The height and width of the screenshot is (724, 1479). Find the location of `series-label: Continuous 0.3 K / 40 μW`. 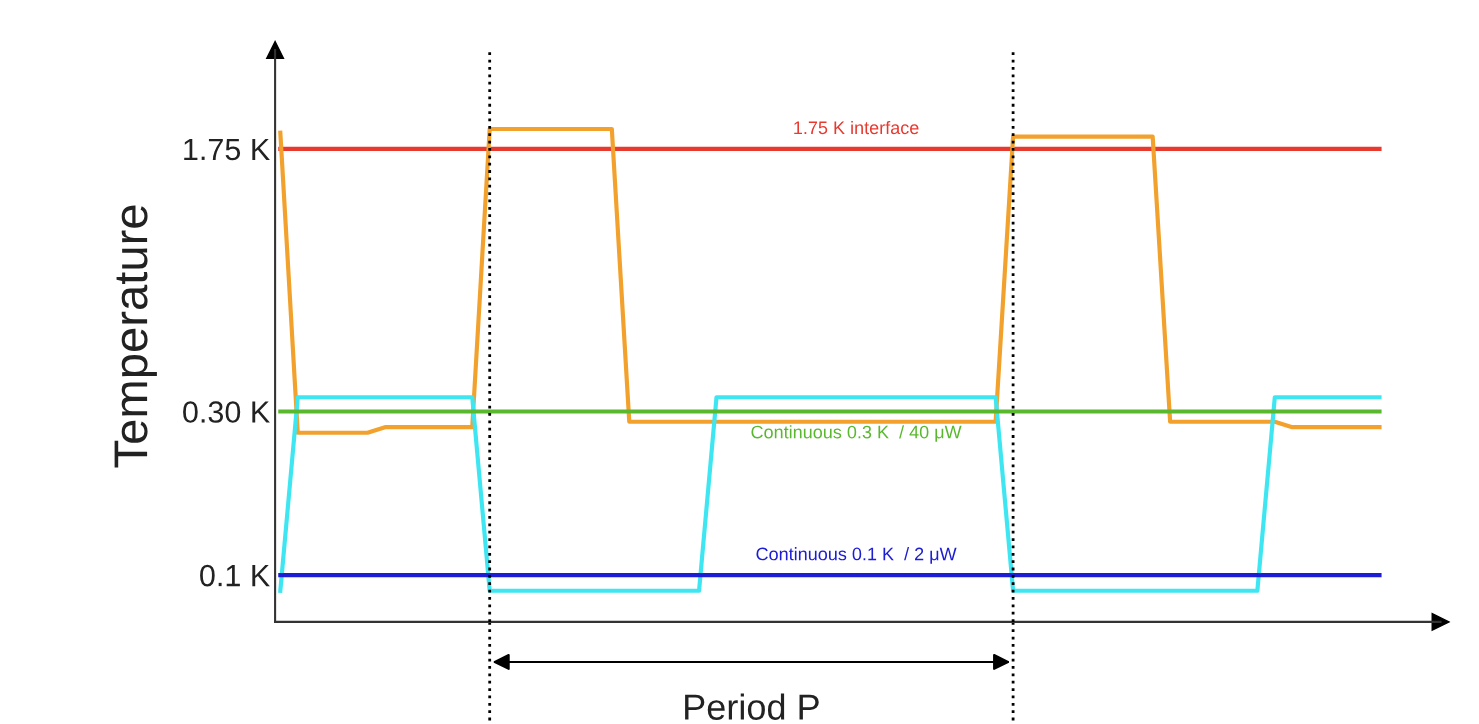

series-label: Continuous 0.3 K / 40 μW is located at coordinates (856, 433).